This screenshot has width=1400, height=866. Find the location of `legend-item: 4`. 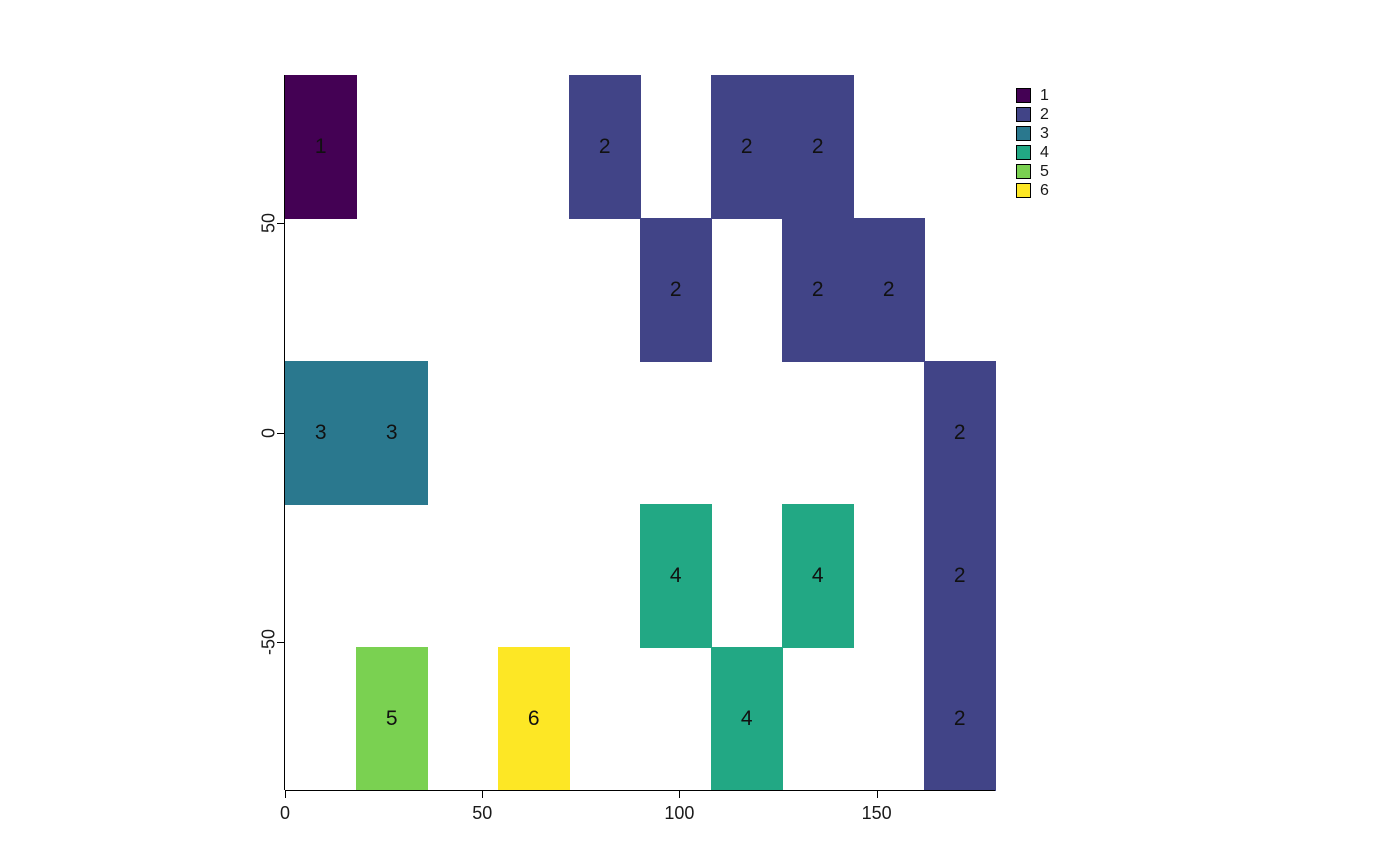

legend-item: 4 is located at coordinates (1032, 152).